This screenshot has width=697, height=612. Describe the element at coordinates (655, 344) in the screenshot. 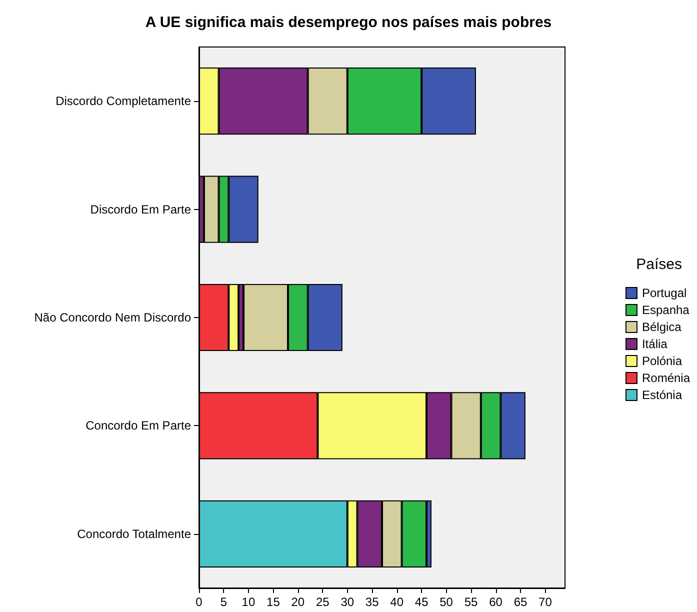

I see `legend-label: Itália` at that location.